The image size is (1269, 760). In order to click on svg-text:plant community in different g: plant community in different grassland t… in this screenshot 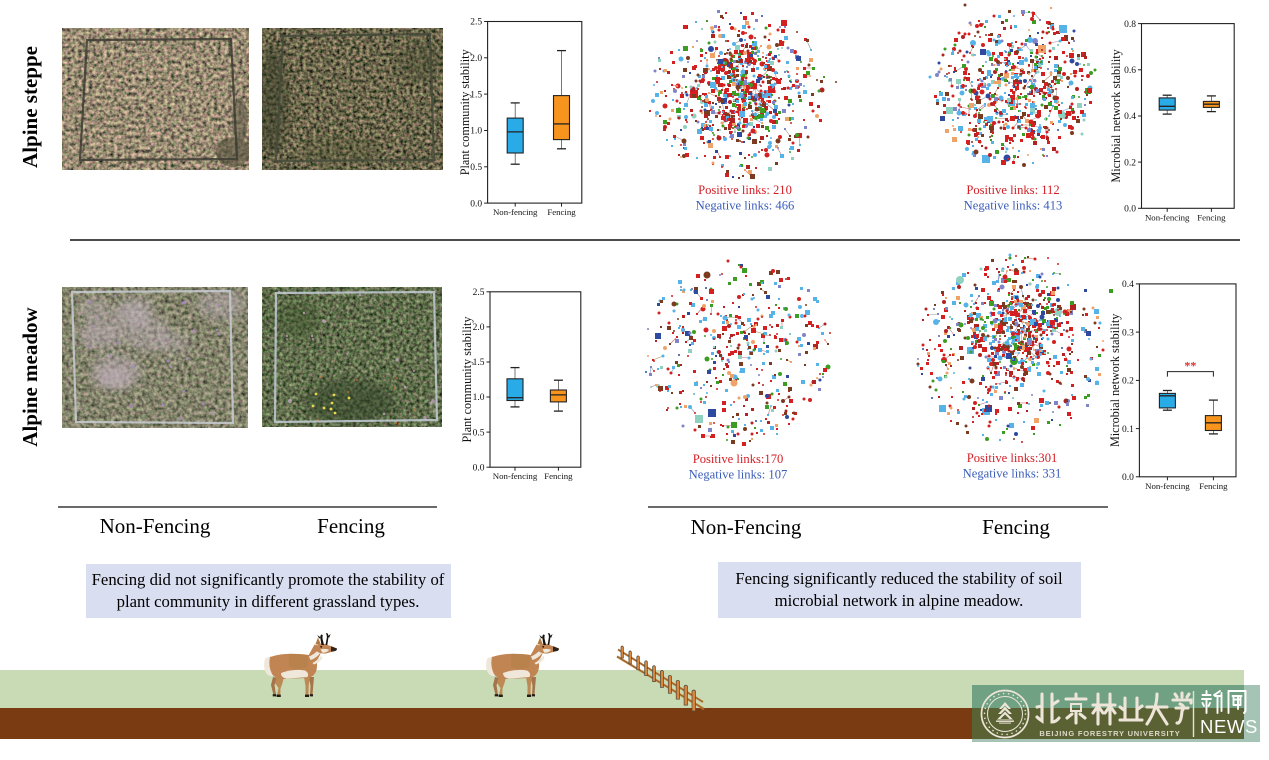, I will do `click(268, 601)`.